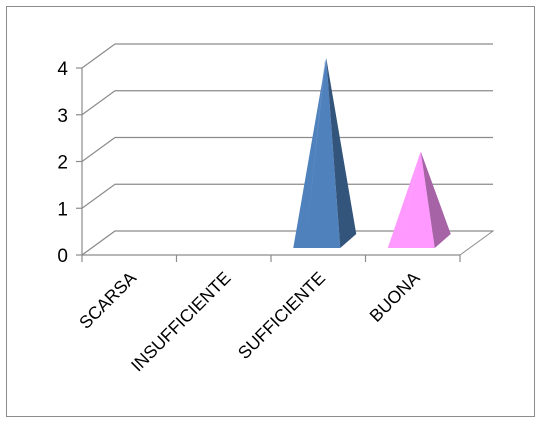 This screenshot has height=428, width=540. Describe the element at coordinates (69, 163) in the screenshot. I see `y-tick-labels: 0 1 2 3 4` at that location.